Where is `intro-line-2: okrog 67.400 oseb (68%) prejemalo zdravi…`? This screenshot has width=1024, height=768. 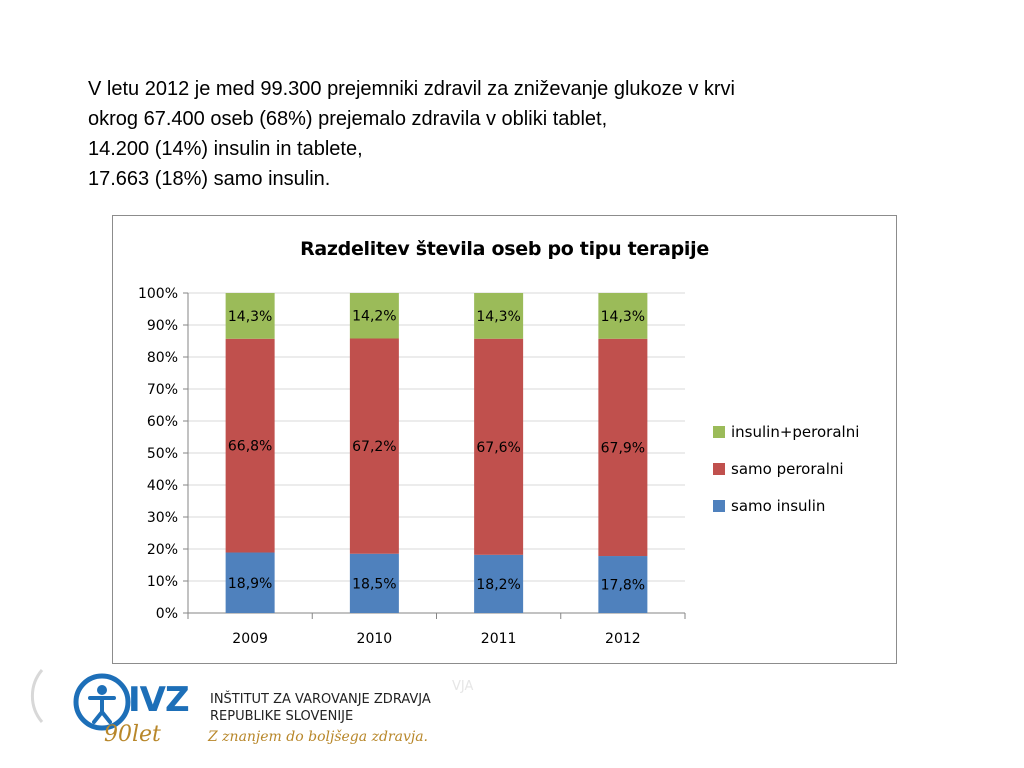
intro-line-2: okrog 67.400 oseb (68%) prejemalo zdravi… is located at coordinates (348, 119).